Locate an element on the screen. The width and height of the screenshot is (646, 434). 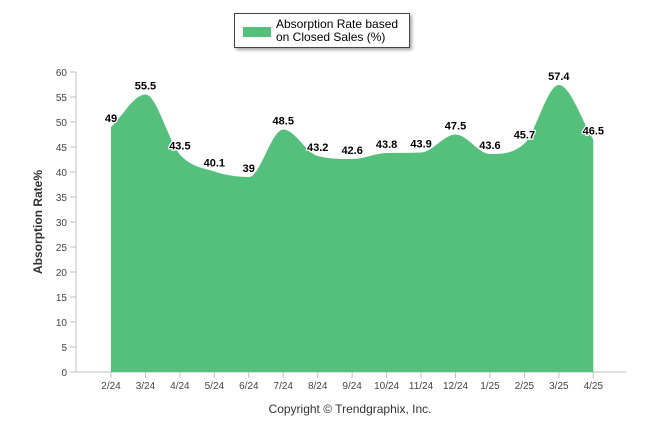
x-tick-label: 9/24 is located at coordinates (352, 386).